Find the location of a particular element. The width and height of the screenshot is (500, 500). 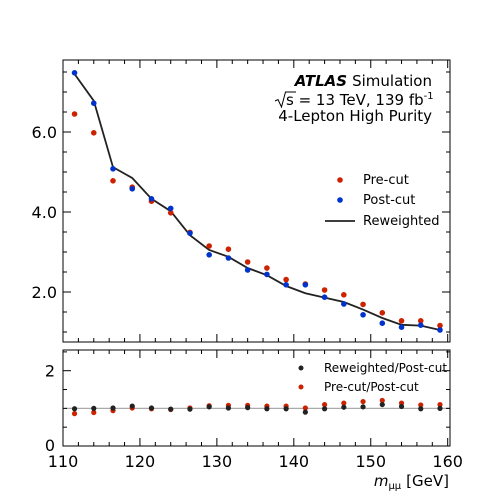

ratio-series-layer is located at coordinates (257, 407).